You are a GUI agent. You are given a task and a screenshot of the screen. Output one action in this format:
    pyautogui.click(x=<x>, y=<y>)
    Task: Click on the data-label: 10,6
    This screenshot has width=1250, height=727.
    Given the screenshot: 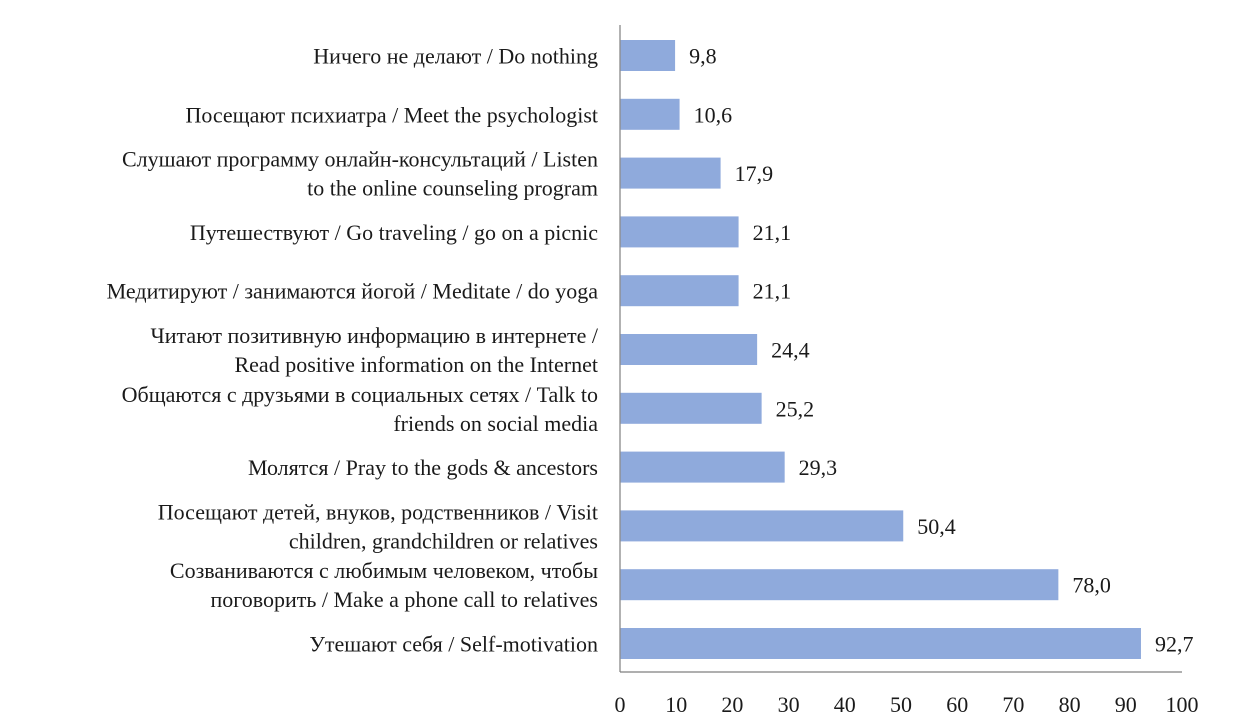 What is the action you would take?
    pyautogui.click(x=713, y=114)
    